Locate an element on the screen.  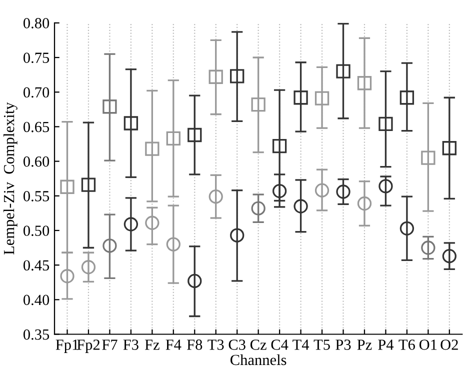
x-tick-label: T5 is located at coordinates (322, 345).